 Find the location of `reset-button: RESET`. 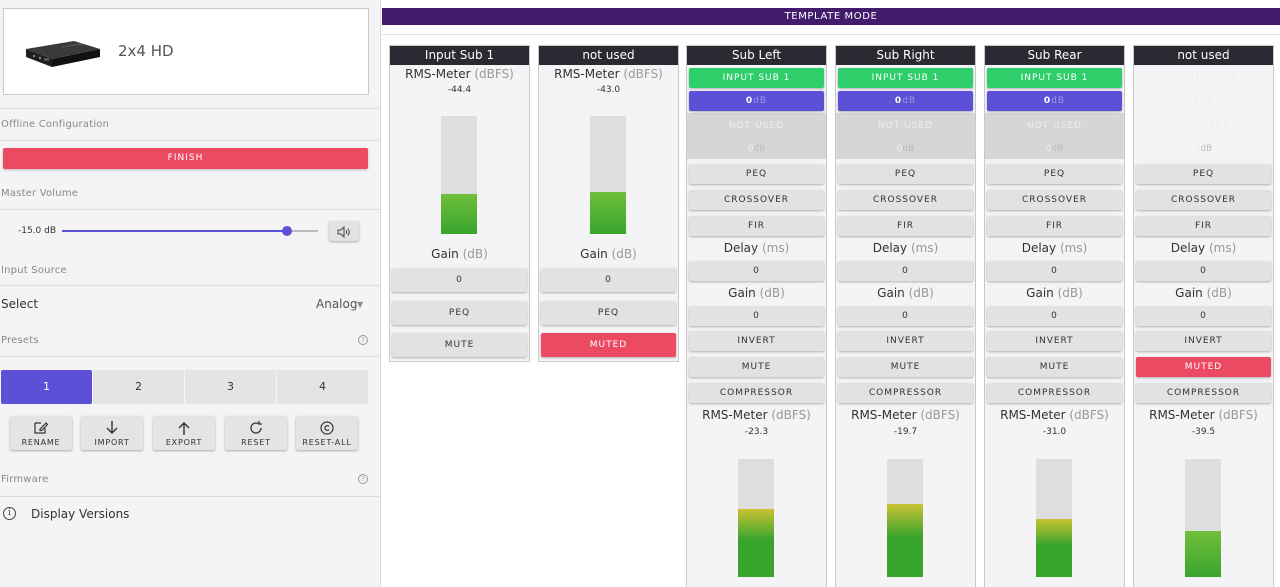

reset-button: RESET is located at coordinates (256, 433).